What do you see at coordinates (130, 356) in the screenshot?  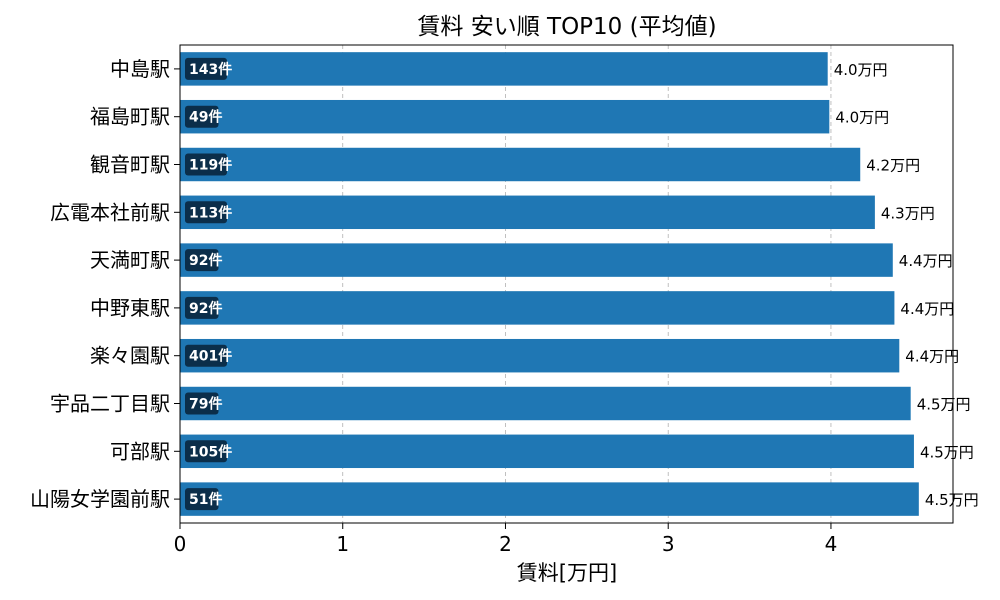 I see `y-tick-label: 楽々園駅` at bounding box center [130, 356].